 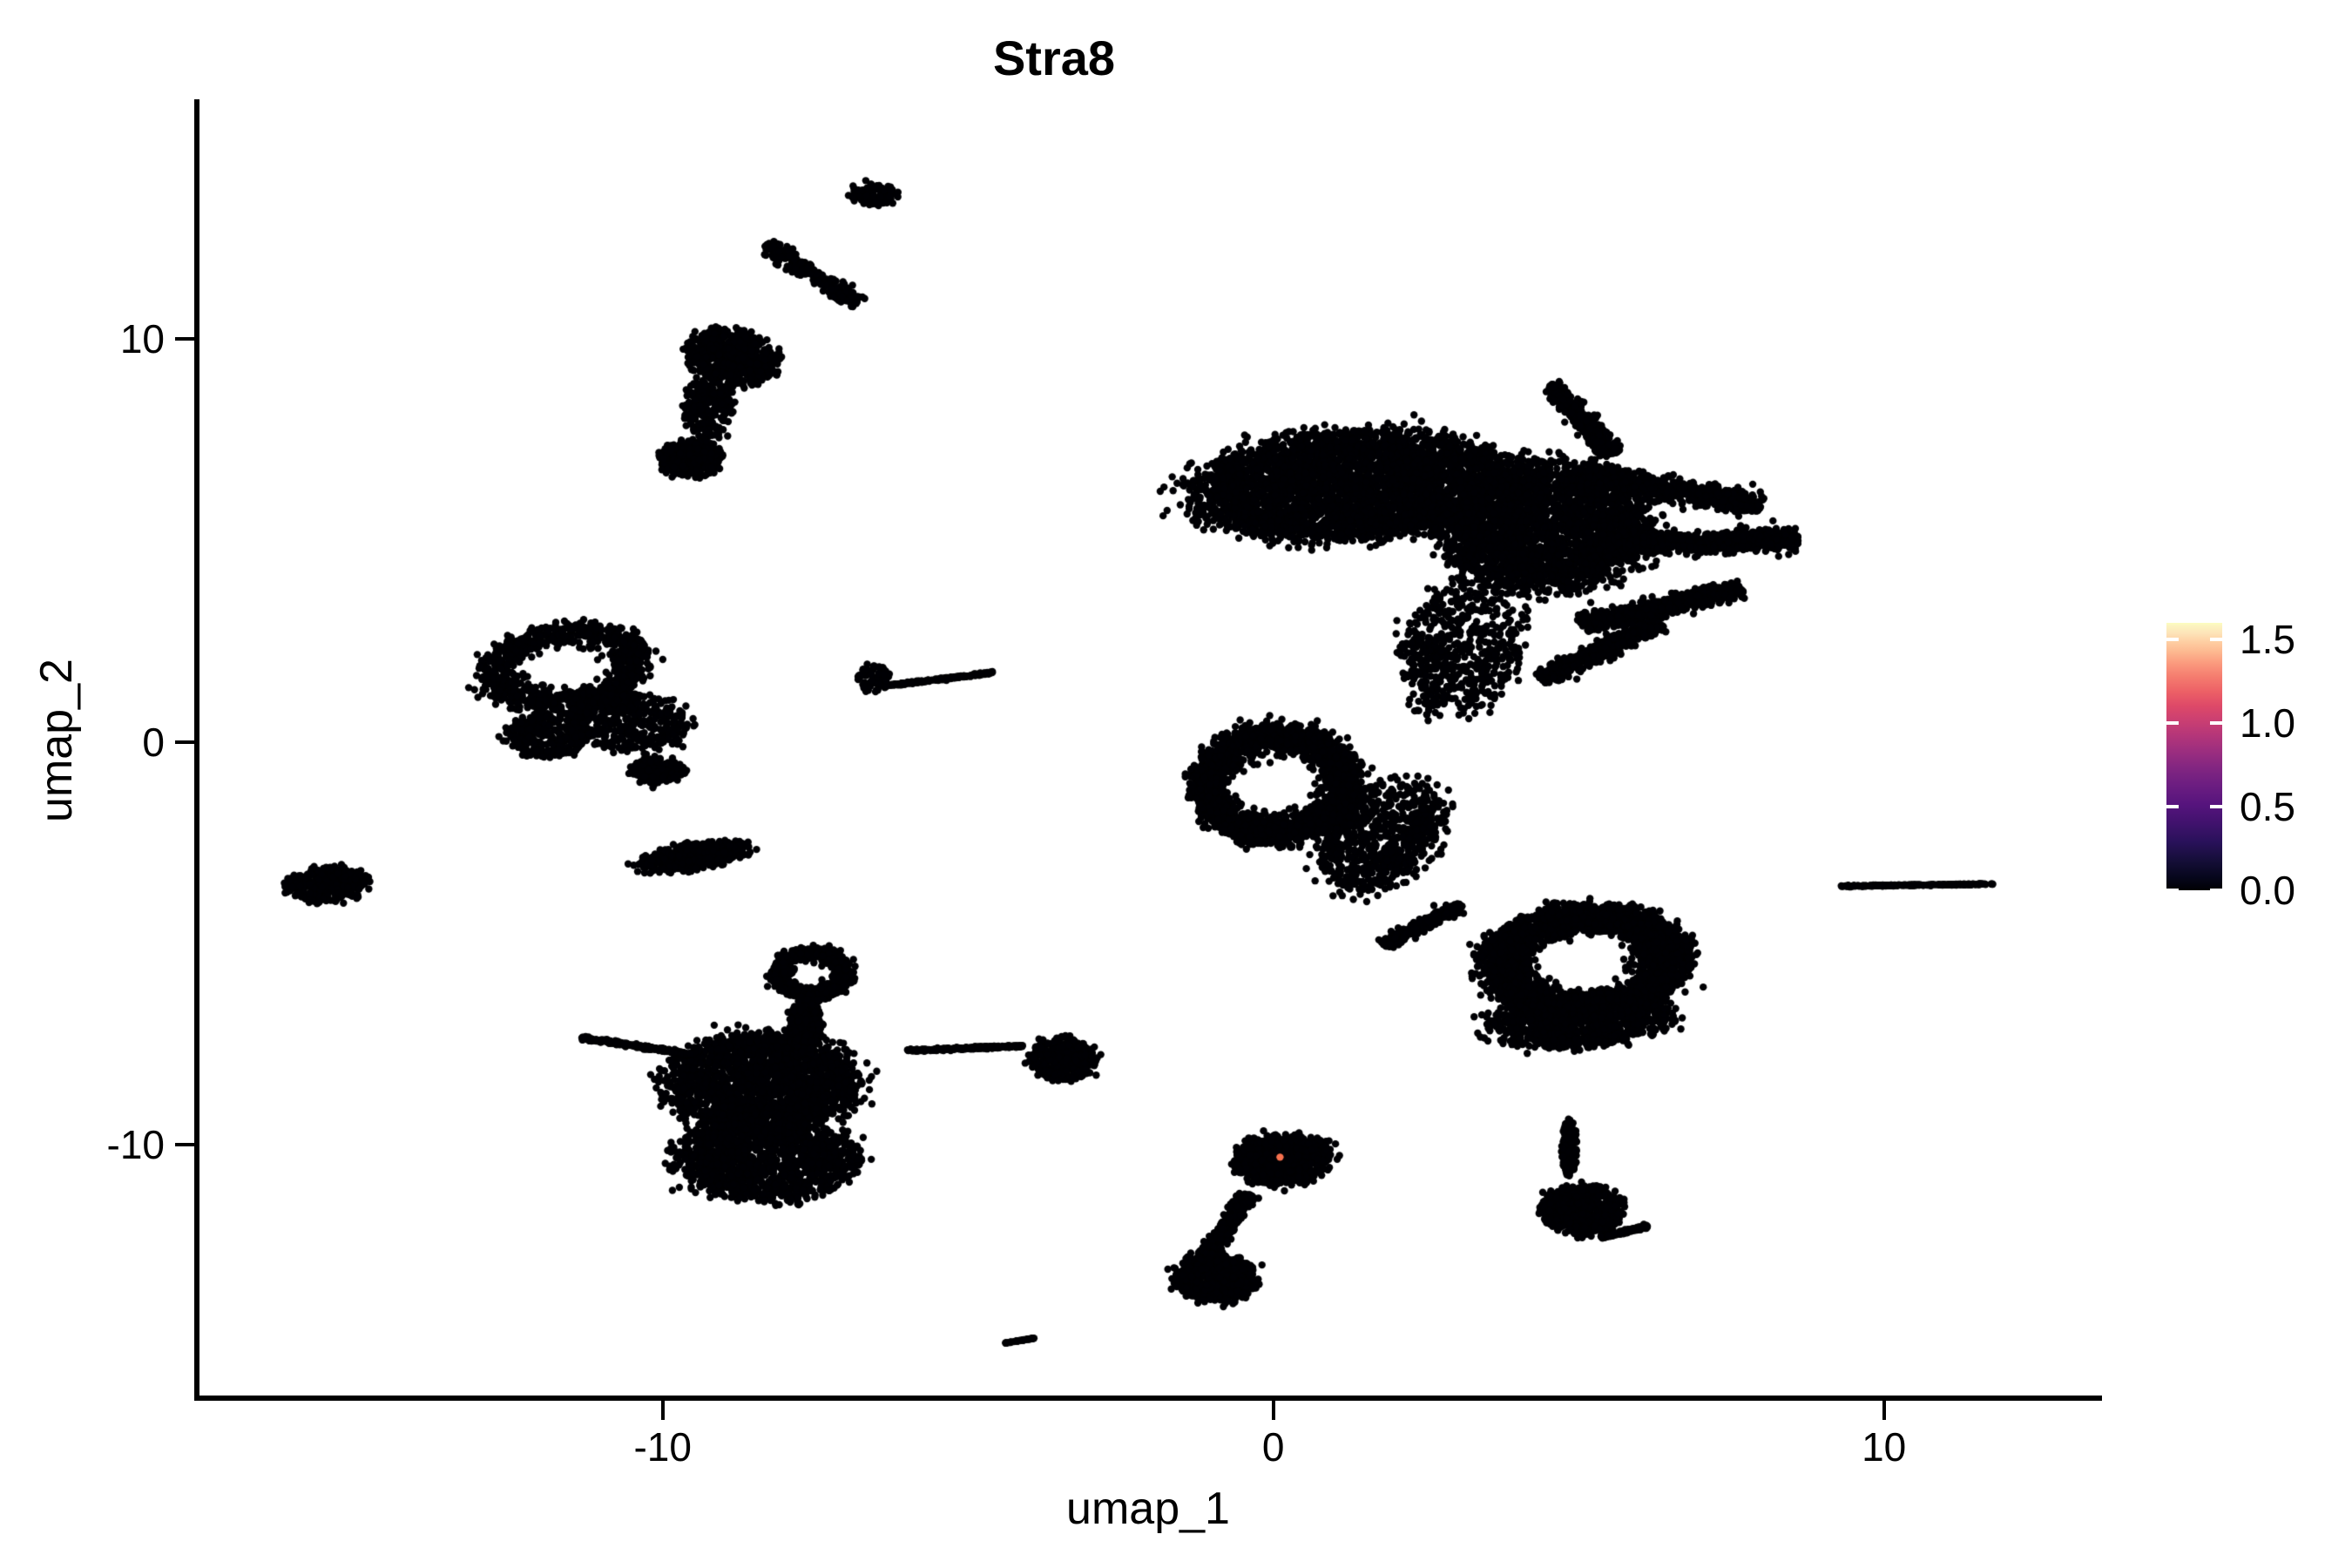 I want to click on colorbar-tick-label: 0.5, so click(x=2268, y=807).